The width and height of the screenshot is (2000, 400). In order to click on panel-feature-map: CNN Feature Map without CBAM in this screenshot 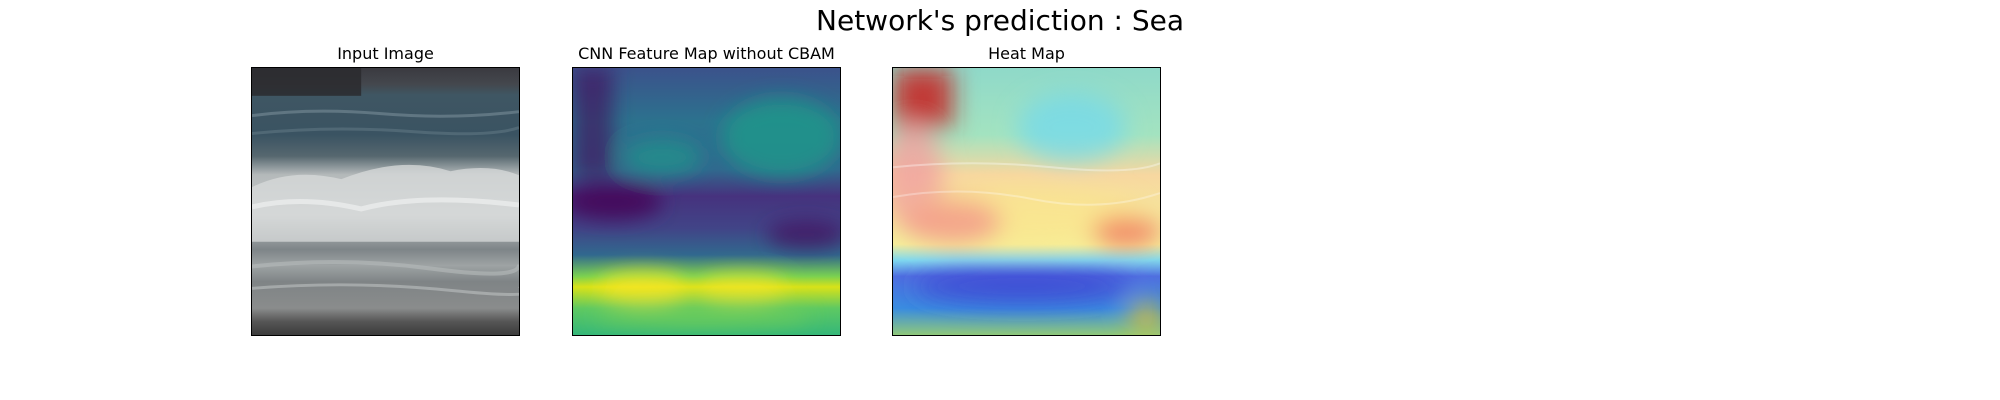, I will do `click(706, 189)`.